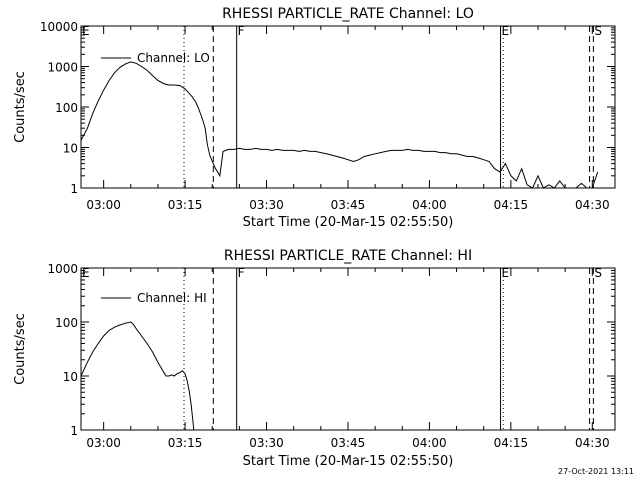 This screenshot has height=480, width=640. I want to click on chart-title: RHESSI PARTICLE_RATE Channel: HI, so click(348, 256).